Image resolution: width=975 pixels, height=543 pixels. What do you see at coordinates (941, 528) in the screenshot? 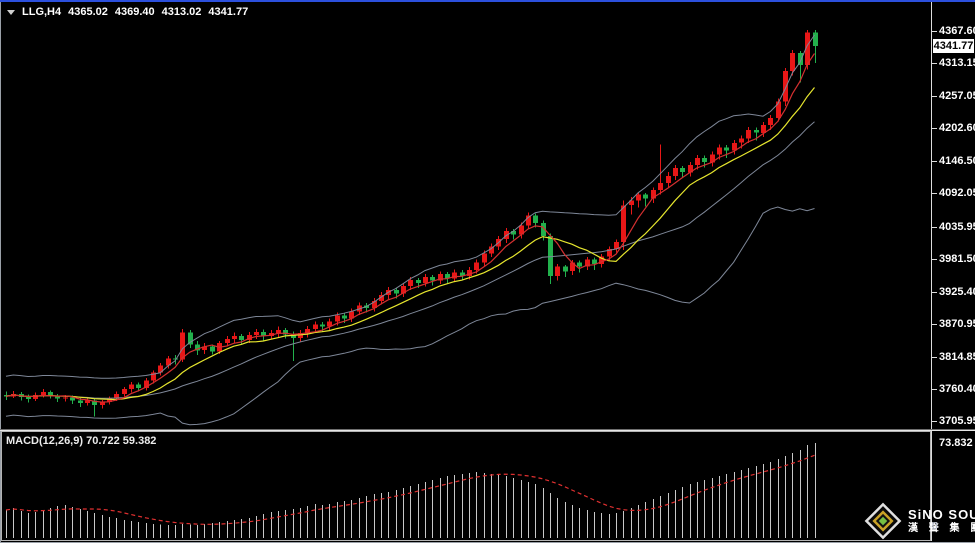
I see `watermark-brand-cn: 漢 聲 集 團` at bounding box center [941, 528].